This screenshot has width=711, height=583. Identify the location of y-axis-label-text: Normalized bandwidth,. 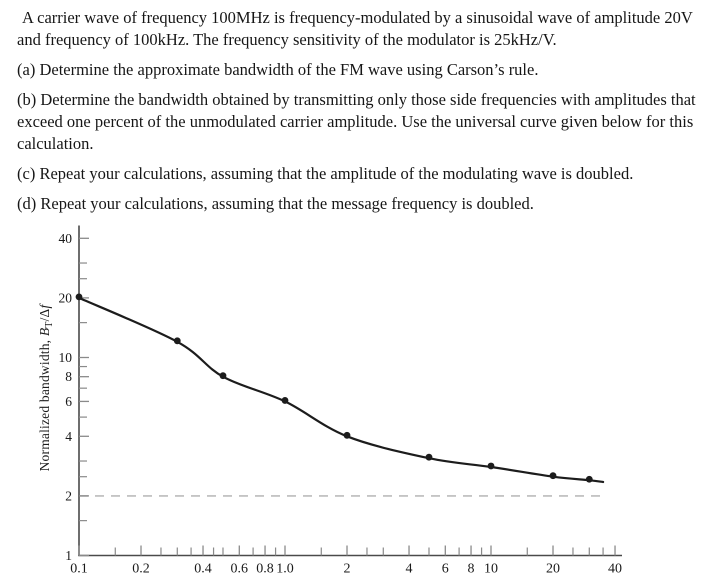
(44, 404).